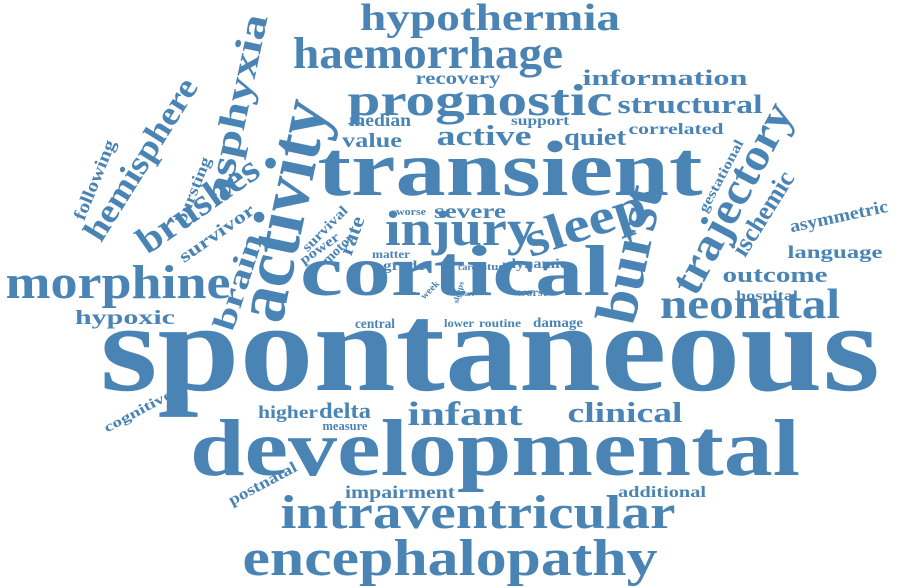 This screenshot has width=900, height=588. Describe the element at coordinates (662, 492) in the screenshot. I see `word-additional: additional` at that location.